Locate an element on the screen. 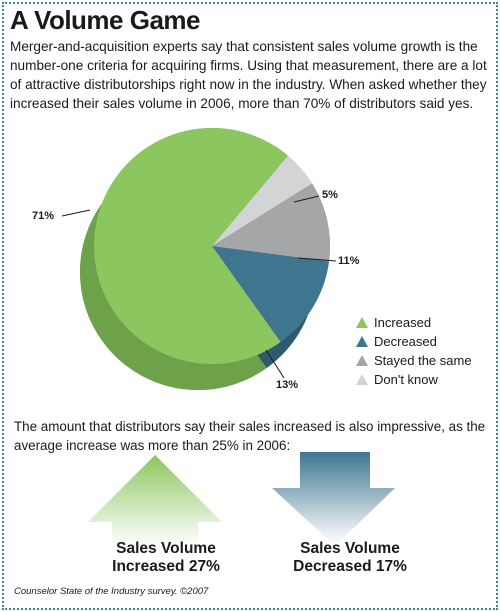 The width and height of the screenshot is (500, 612). leader-dont-know is located at coordinates (306, 199).